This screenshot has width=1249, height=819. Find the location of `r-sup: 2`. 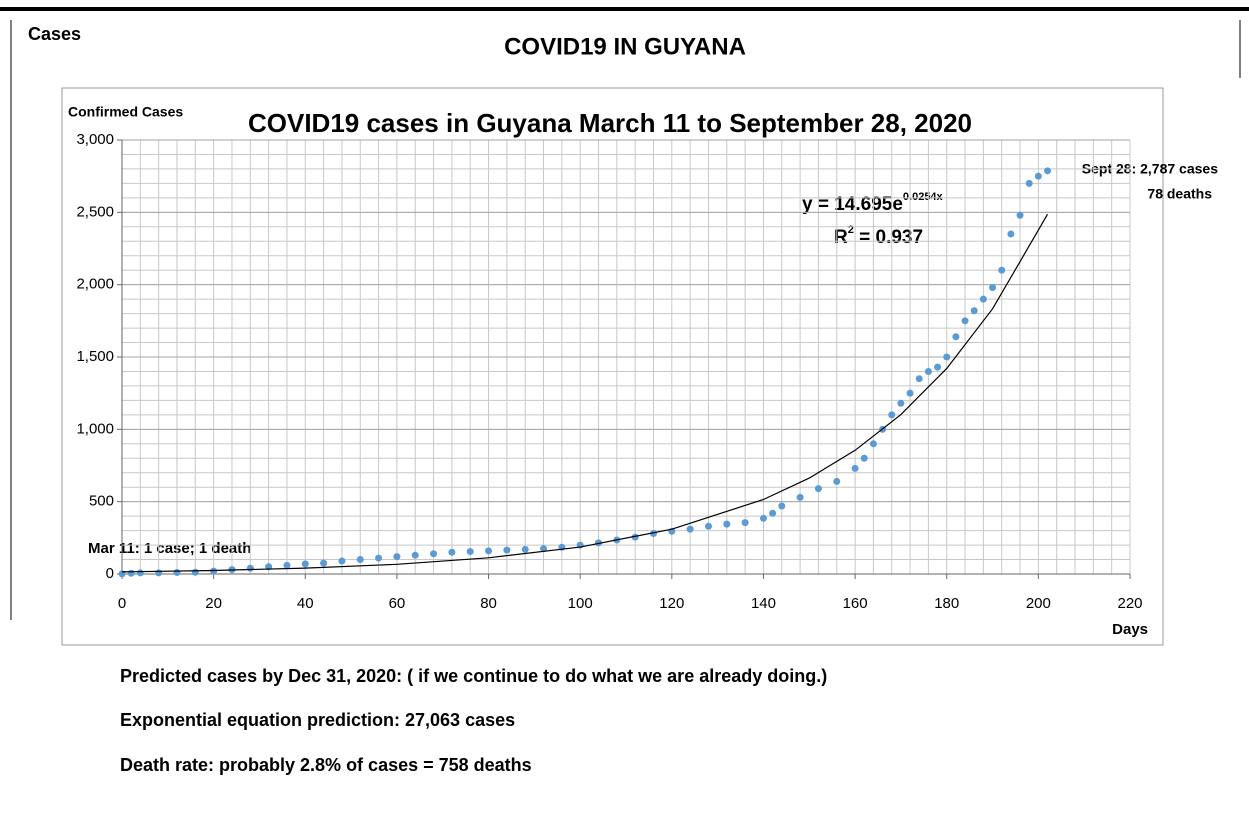

r-sup: 2 is located at coordinates (851, 230).